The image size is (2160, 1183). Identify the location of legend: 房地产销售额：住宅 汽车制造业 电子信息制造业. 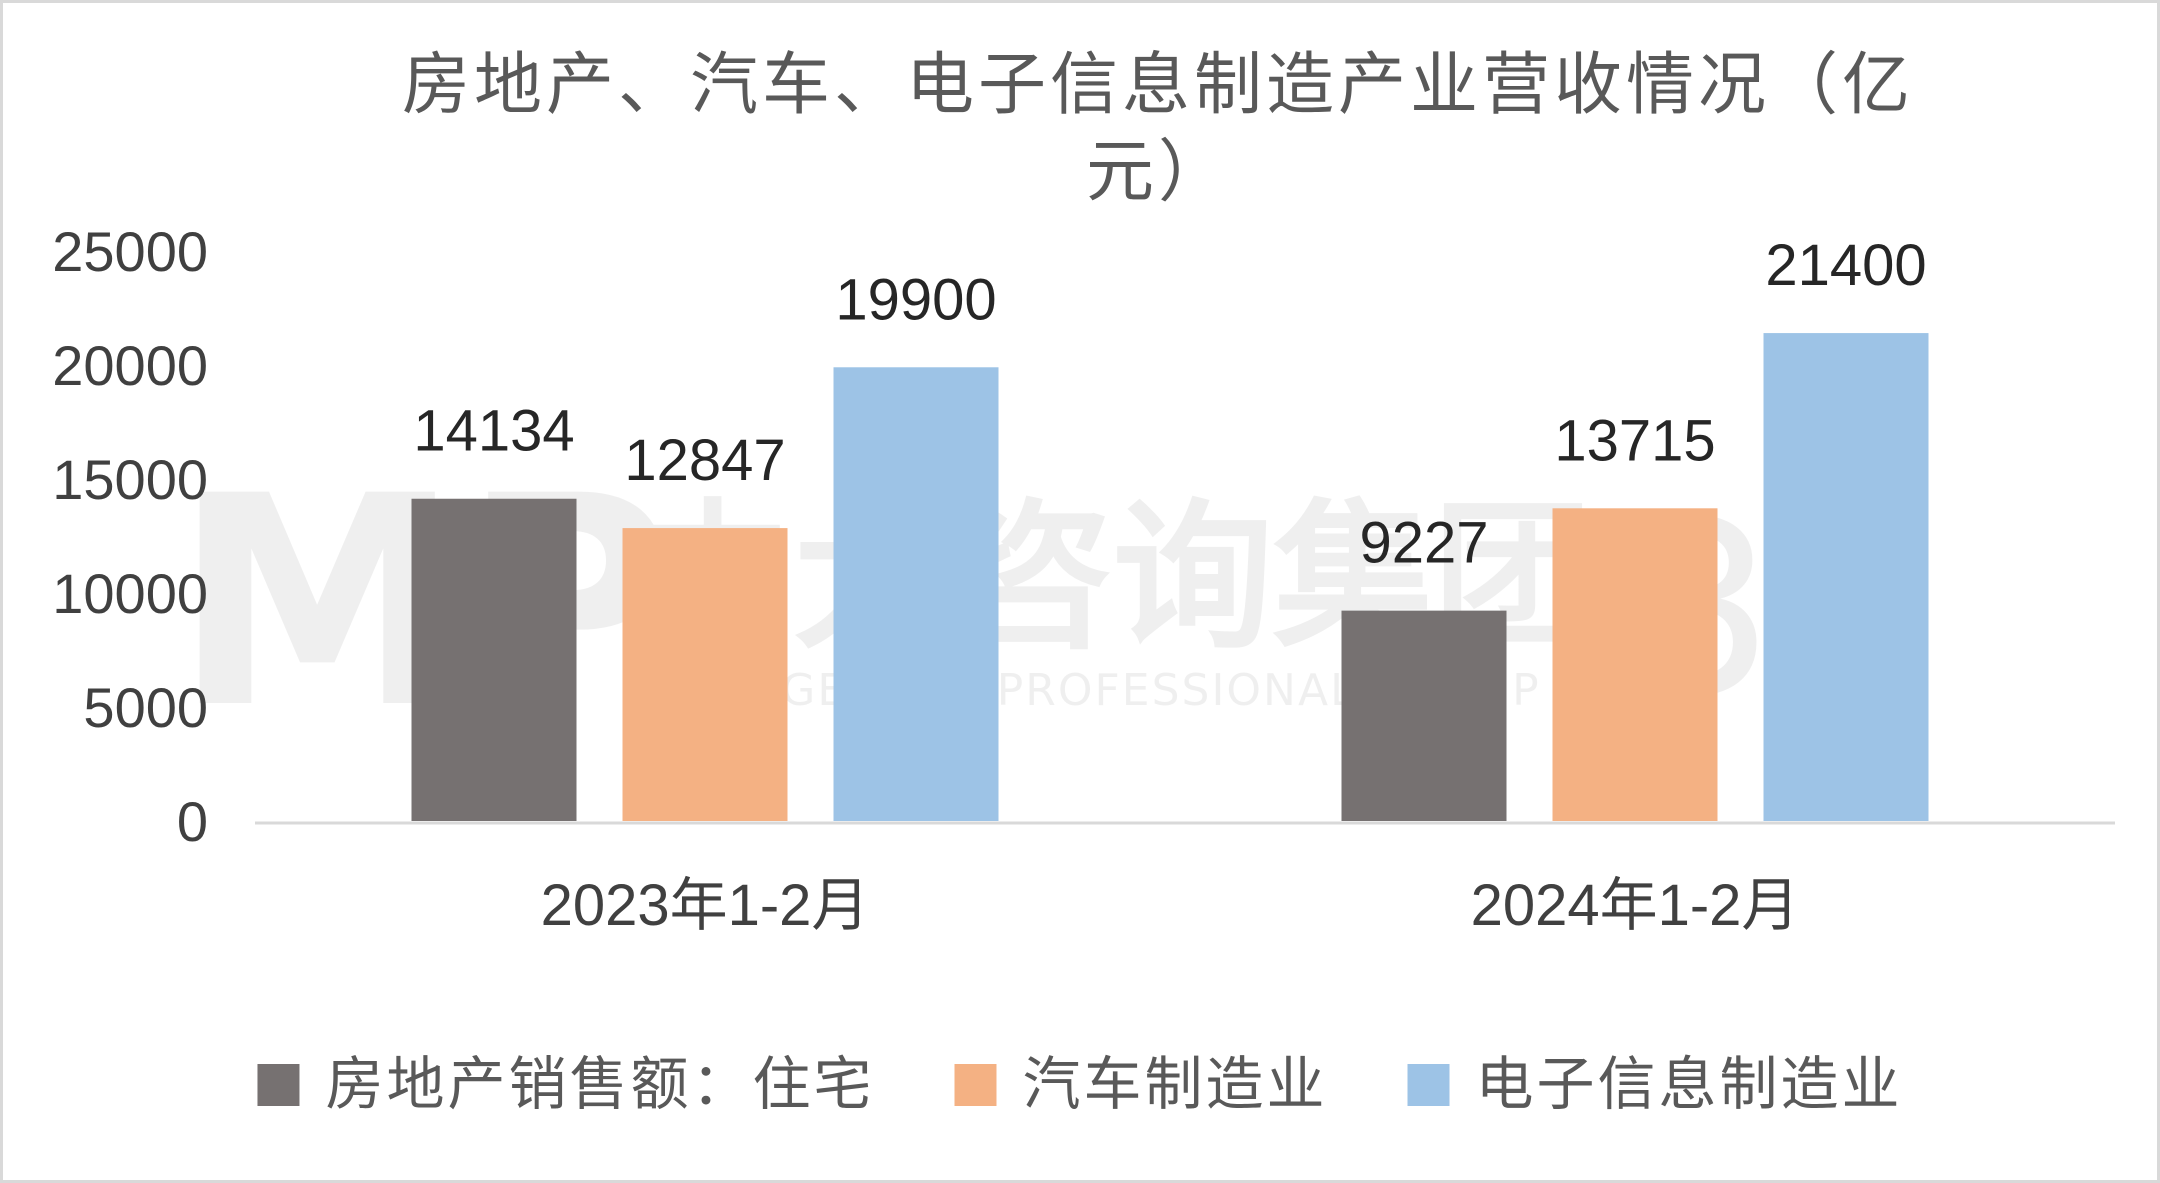
(1080, 1084).